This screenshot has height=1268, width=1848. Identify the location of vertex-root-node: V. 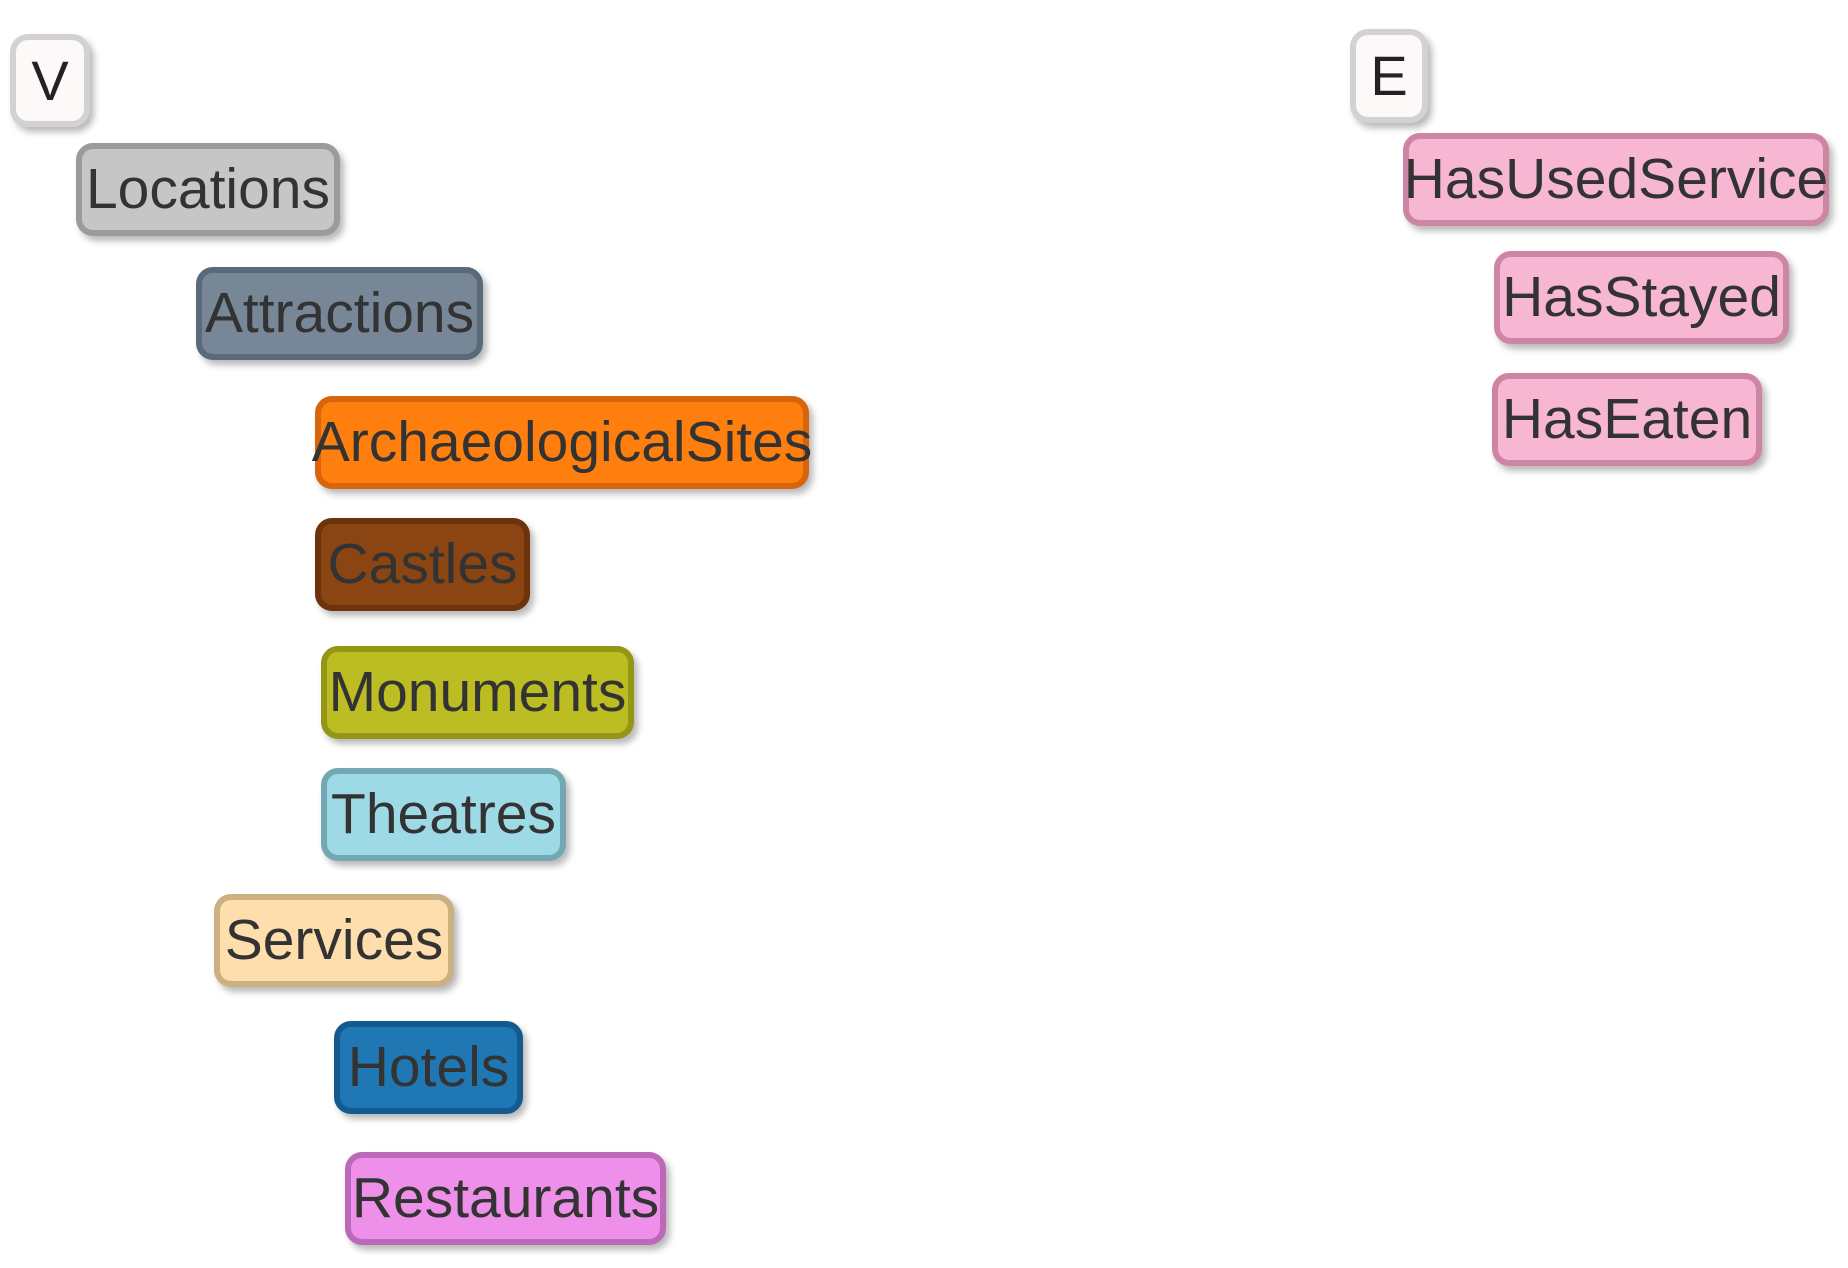
(50, 80).